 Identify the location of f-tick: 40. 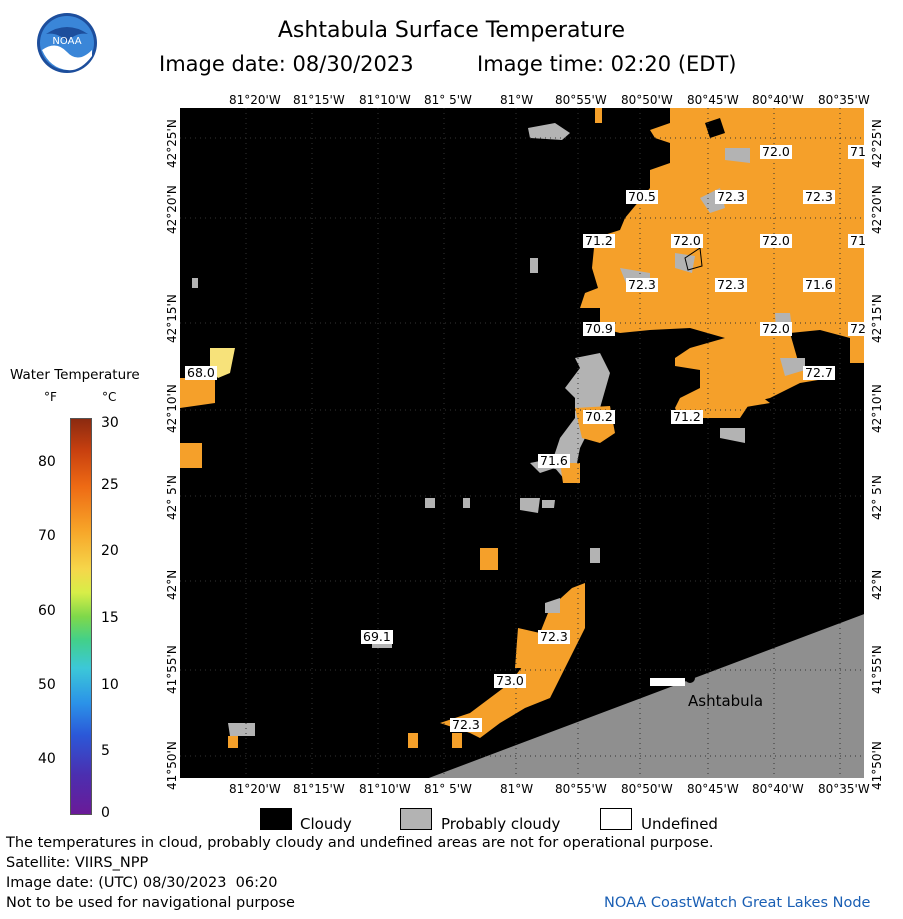
(47, 759).